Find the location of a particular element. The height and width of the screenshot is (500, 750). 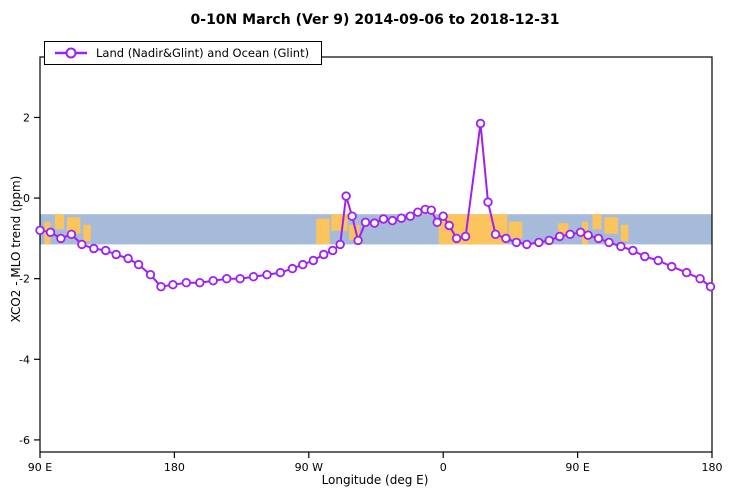

y-axis-label: XCO2 - MLO trend (ppm) is located at coordinates (16, 249).